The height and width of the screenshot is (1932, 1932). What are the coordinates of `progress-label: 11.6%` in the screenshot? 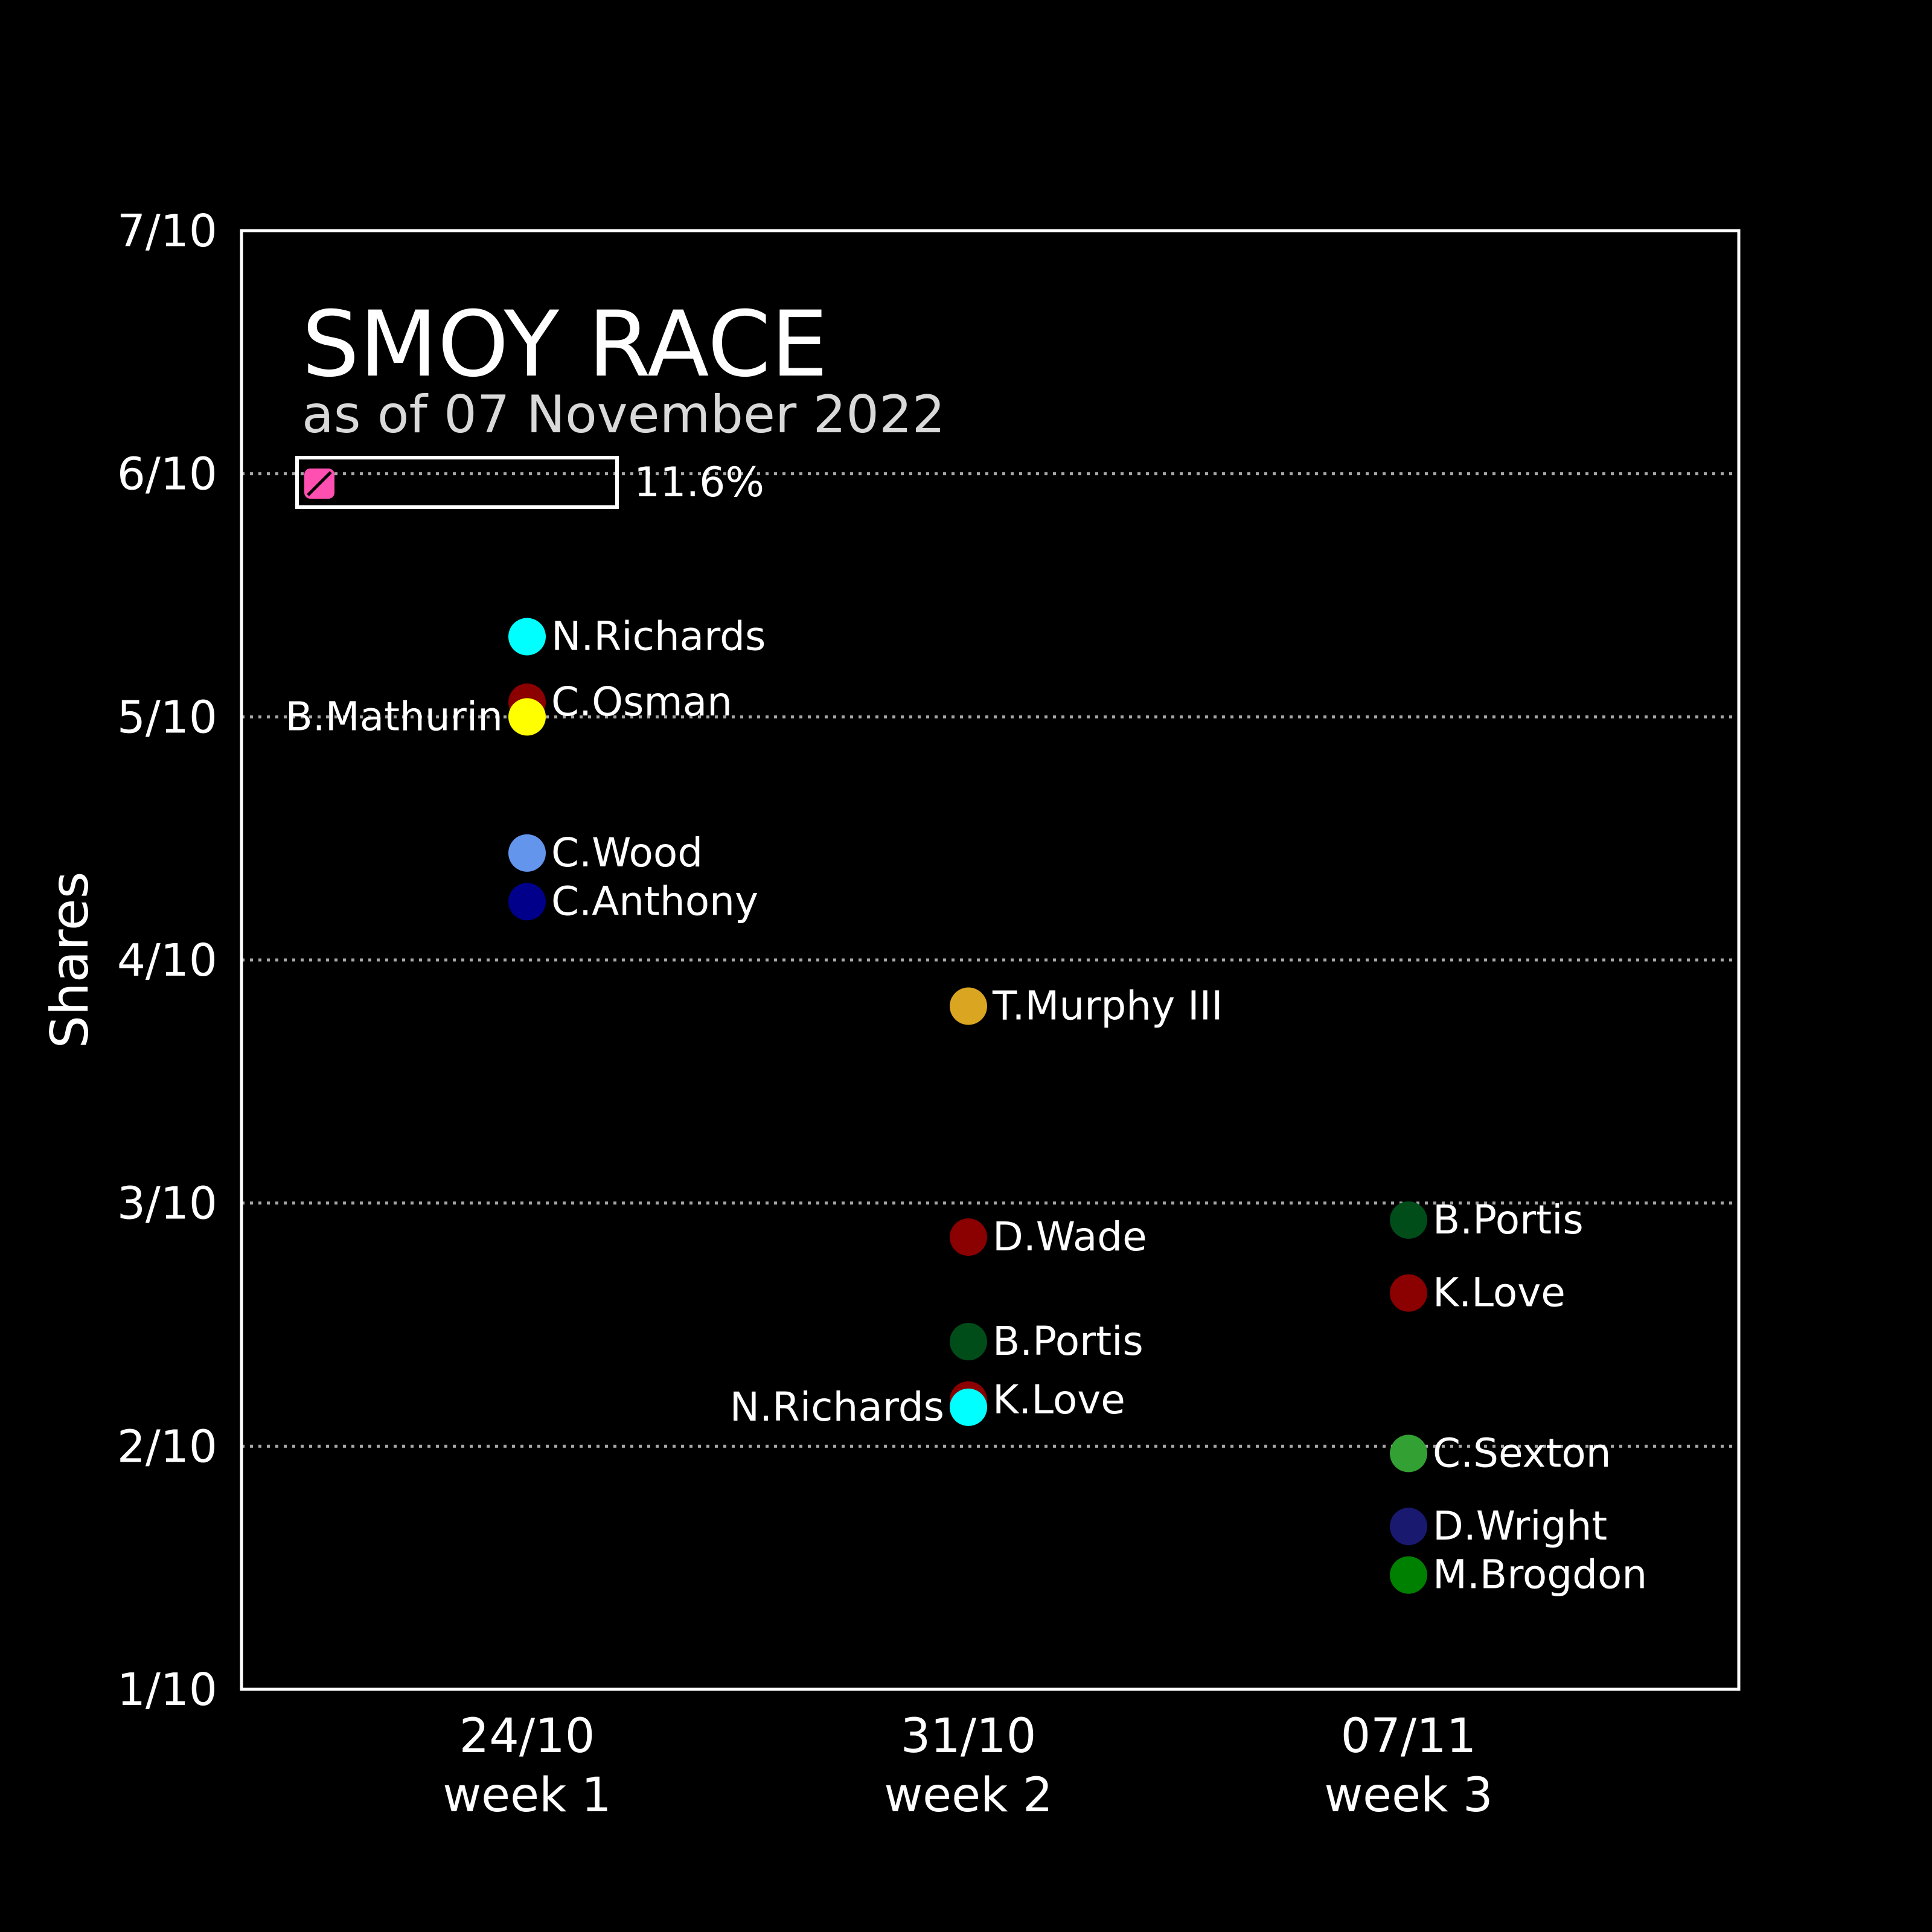 It's located at (699, 483).